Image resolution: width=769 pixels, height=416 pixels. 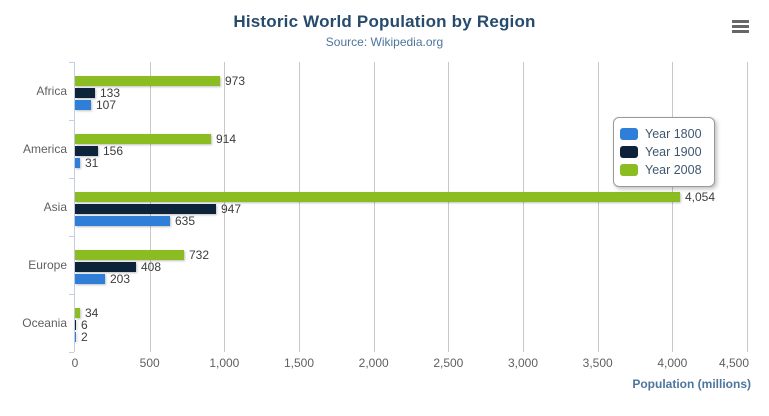 What do you see at coordinates (147, 81) in the screenshot?
I see `bar-africa-year-2008` at bounding box center [147, 81].